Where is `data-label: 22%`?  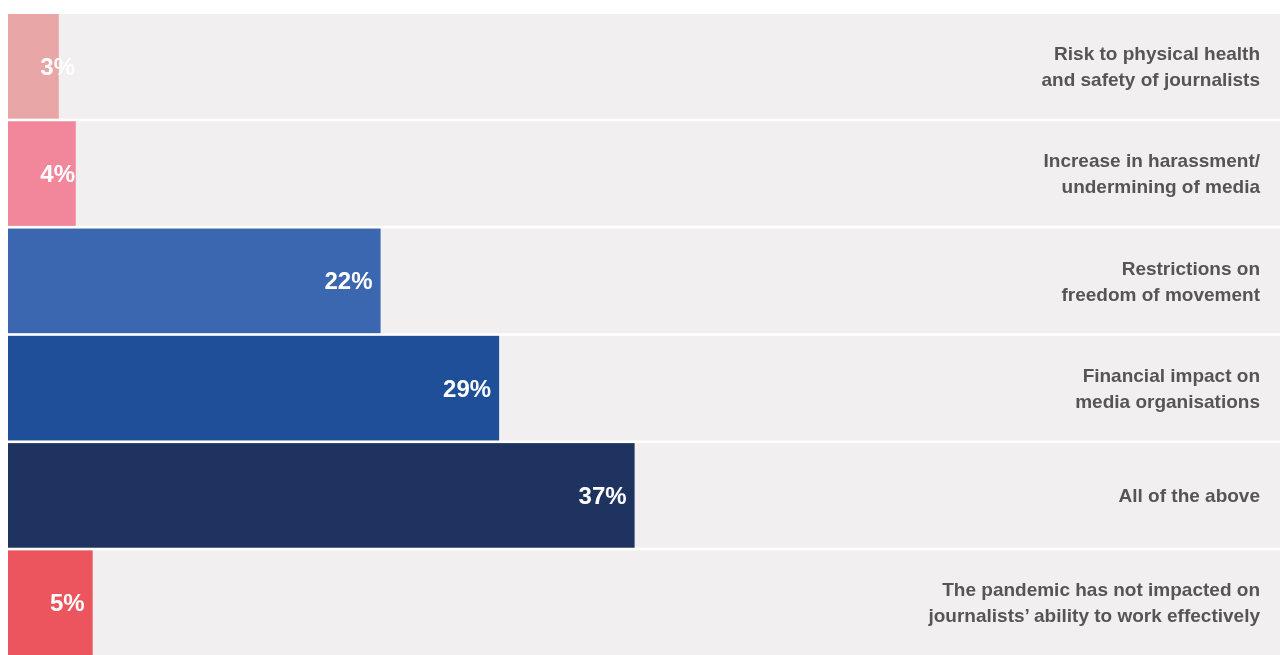 data-label: 22% is located at coordinates (348, 281).